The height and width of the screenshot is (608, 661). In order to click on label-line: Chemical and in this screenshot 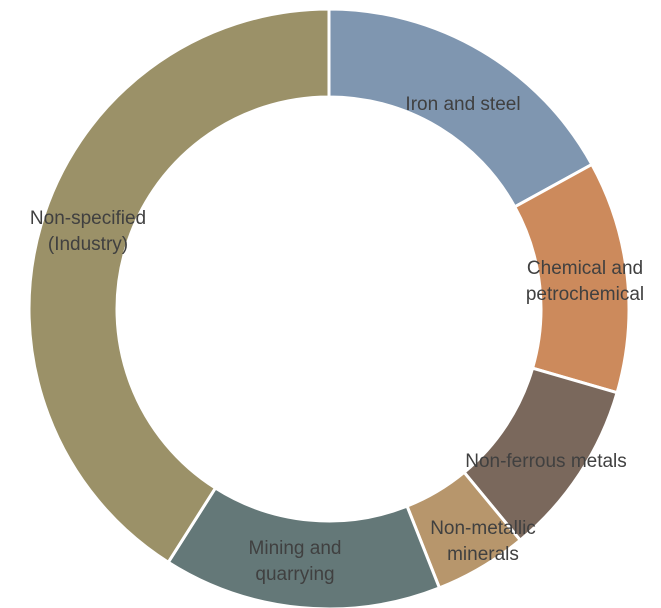, I will do `click(585, 268)`.